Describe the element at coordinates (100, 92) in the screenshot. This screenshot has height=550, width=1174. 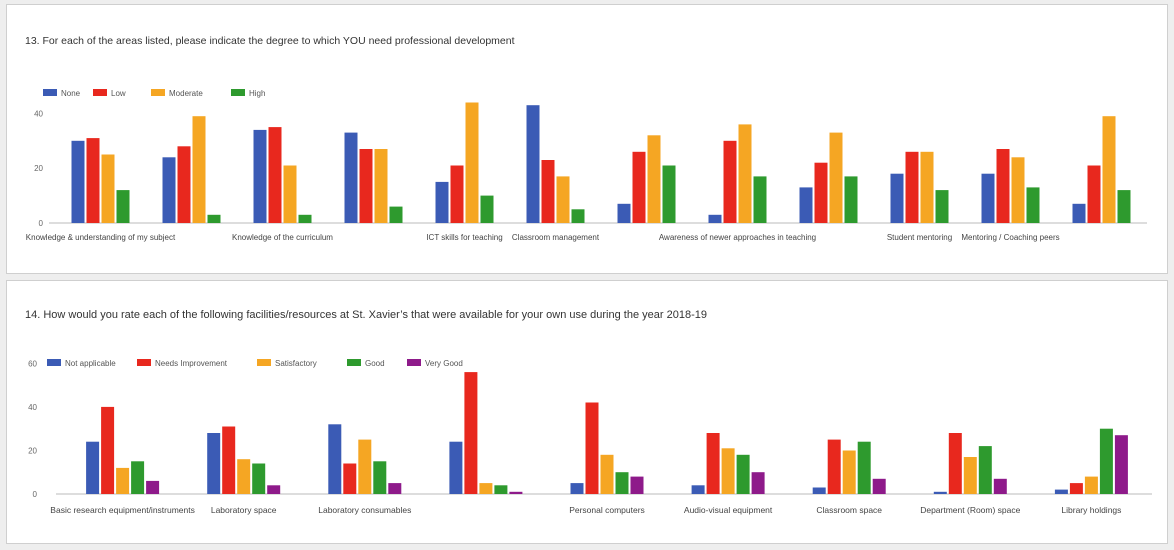
I see `legend-swatch-low` at that location.